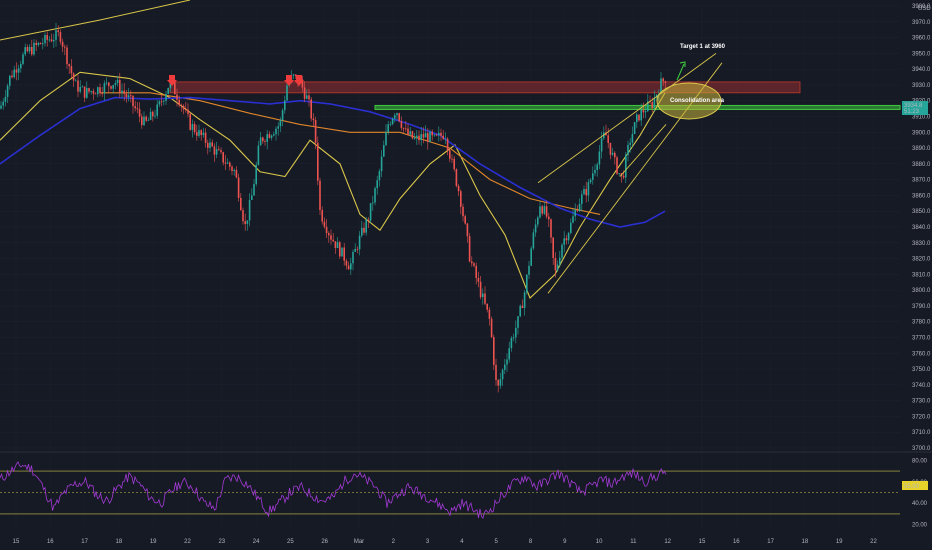 This screenshot has height=550, width=932. I want to click on x-tick-label: 9, so click(565, 542).